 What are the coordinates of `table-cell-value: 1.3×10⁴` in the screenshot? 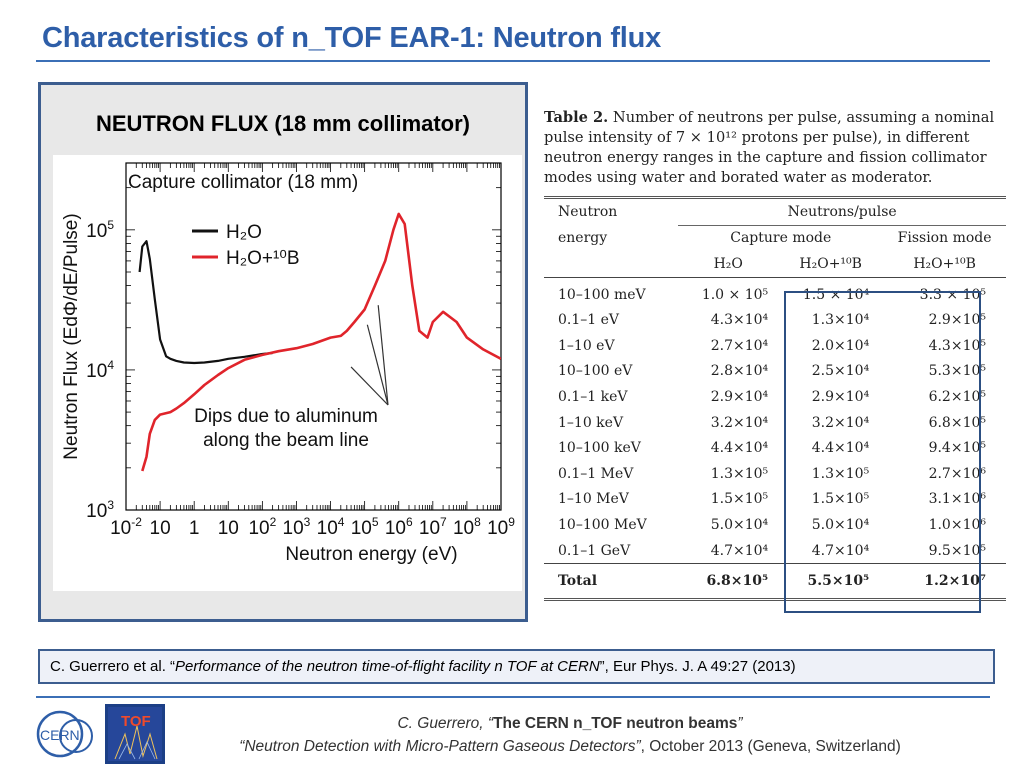 It's located at (840, 320).